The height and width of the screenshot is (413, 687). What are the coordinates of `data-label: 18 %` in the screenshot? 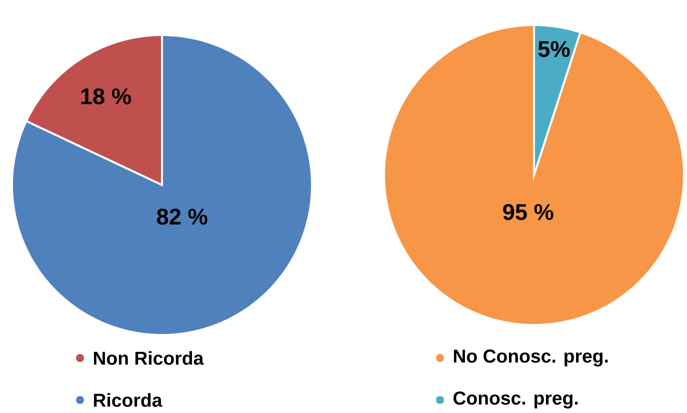 It's located at (106, 96).